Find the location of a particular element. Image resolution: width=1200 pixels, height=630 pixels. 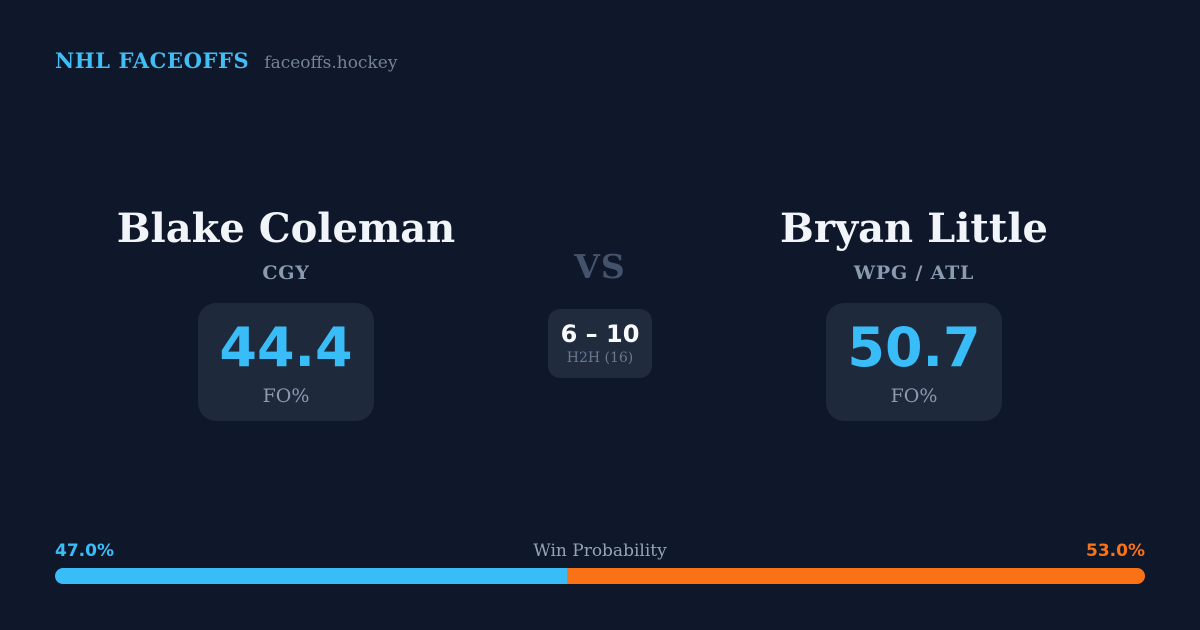

player-right-stat-card: 50.7 FO% is located at coordinates (914, 362).